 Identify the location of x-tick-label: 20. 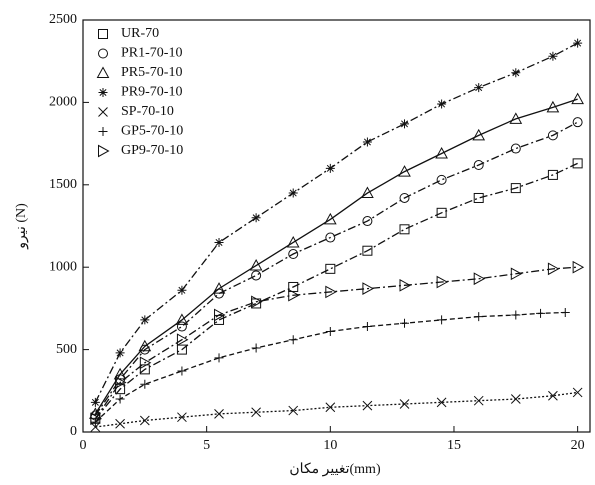
(578, 445).